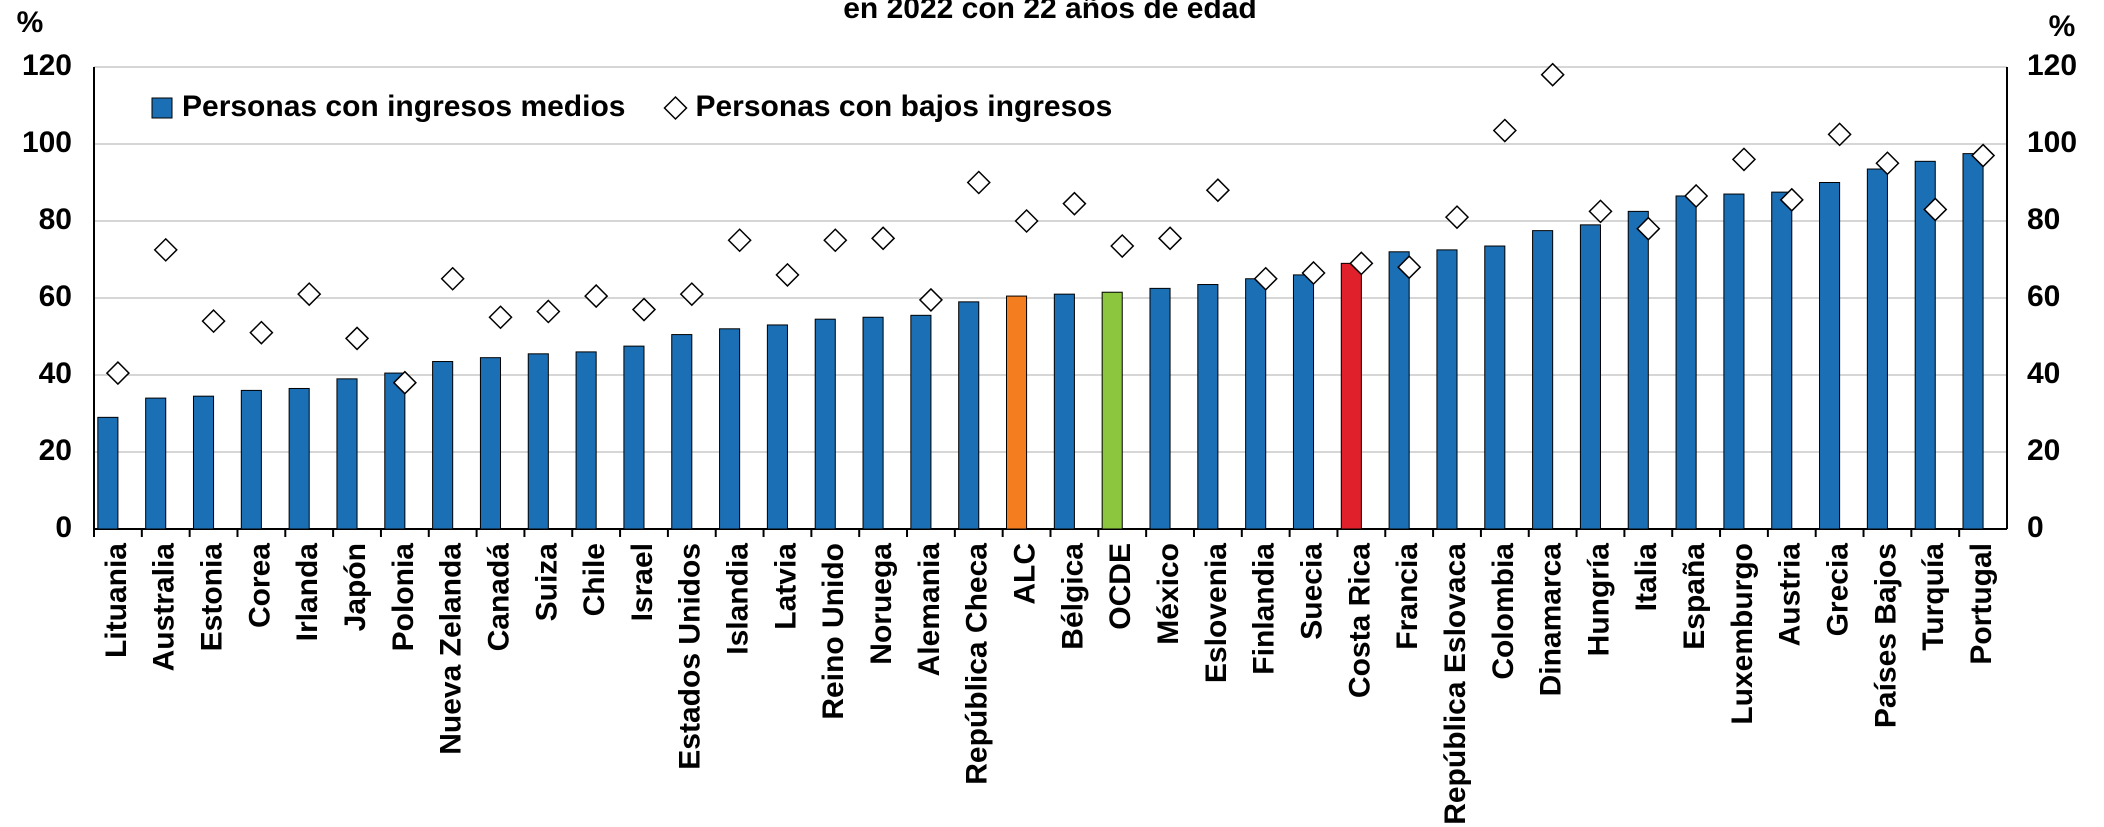 This screenshot has width=2104, height=827. What do you see at coordinates (2043, 296) in the screenshot?
I see `y2-tick-label: 60` at bounding box center [2043, 296].